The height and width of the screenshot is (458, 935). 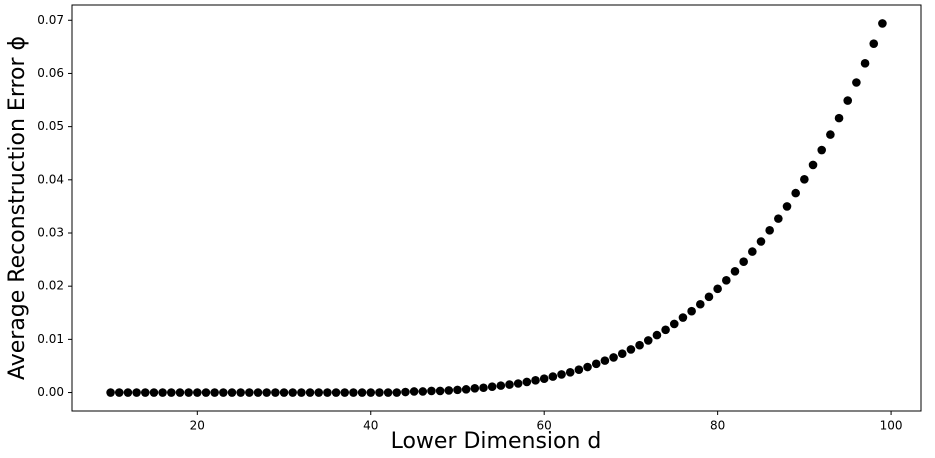 What do you see at coordinates (50, 73) in the screenshot?
I see `y-tick-label: 0.06` at bounding box center [50, 73].